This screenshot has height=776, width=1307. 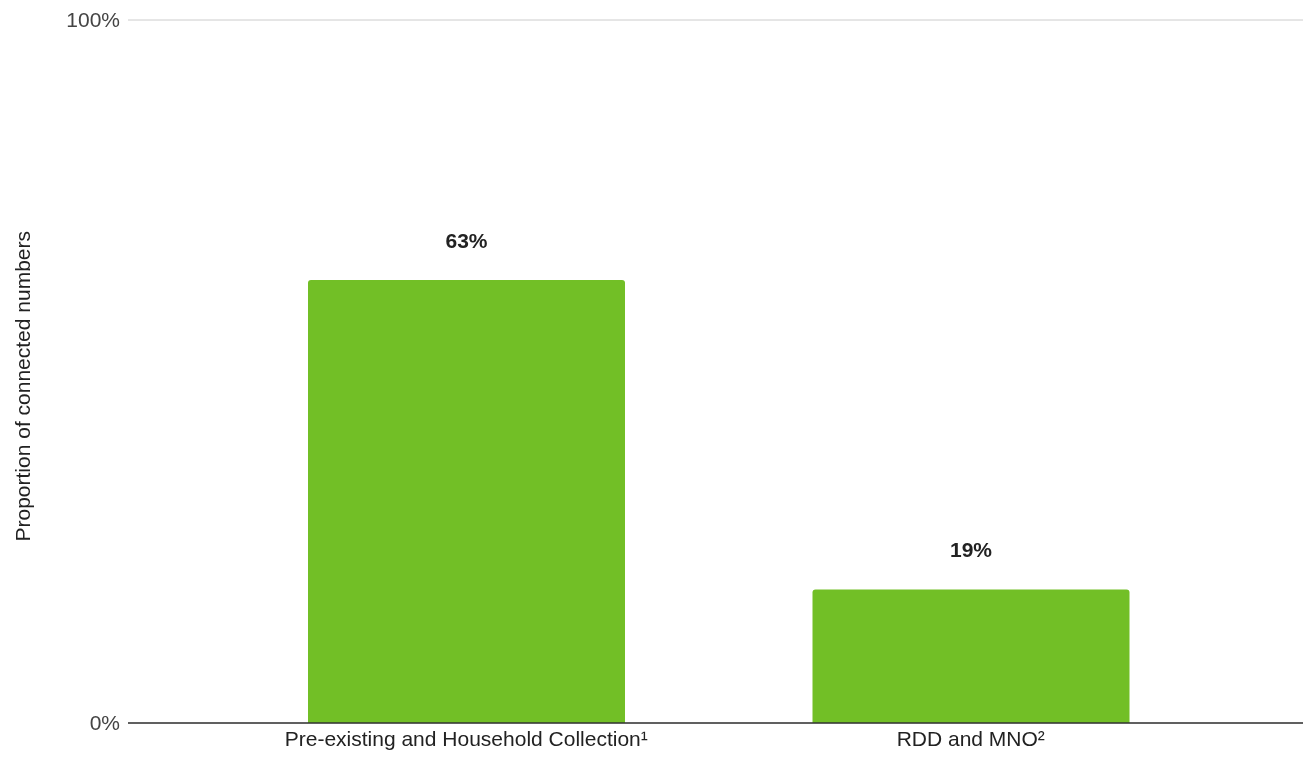 What do you see at coordinates (970, 738) in the screenshot?
I see `x-tick-label: RDD and MNO²` at bounding box center [970, 738].